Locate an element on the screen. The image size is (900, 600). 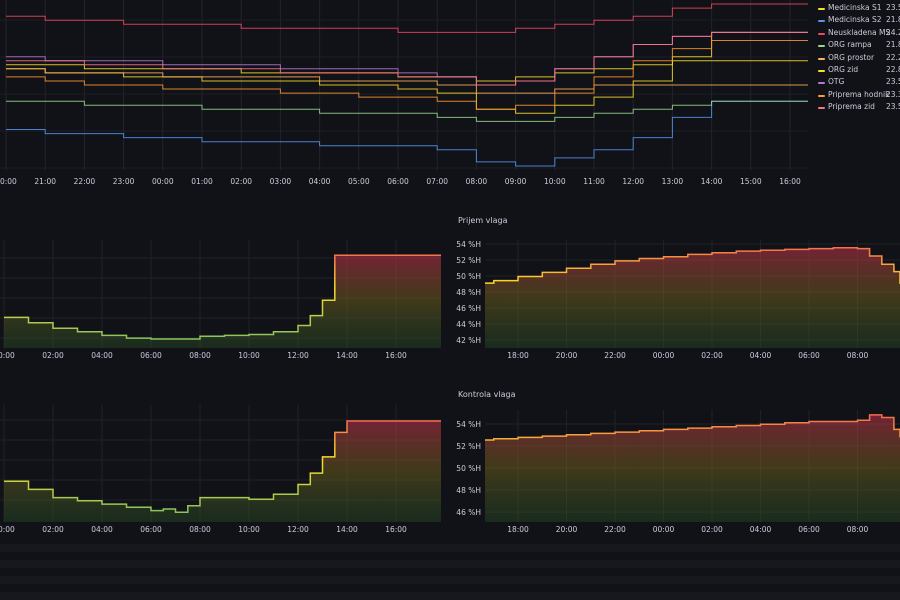
legend-name: Priprema hodnik is located at coordinates (859, 94).